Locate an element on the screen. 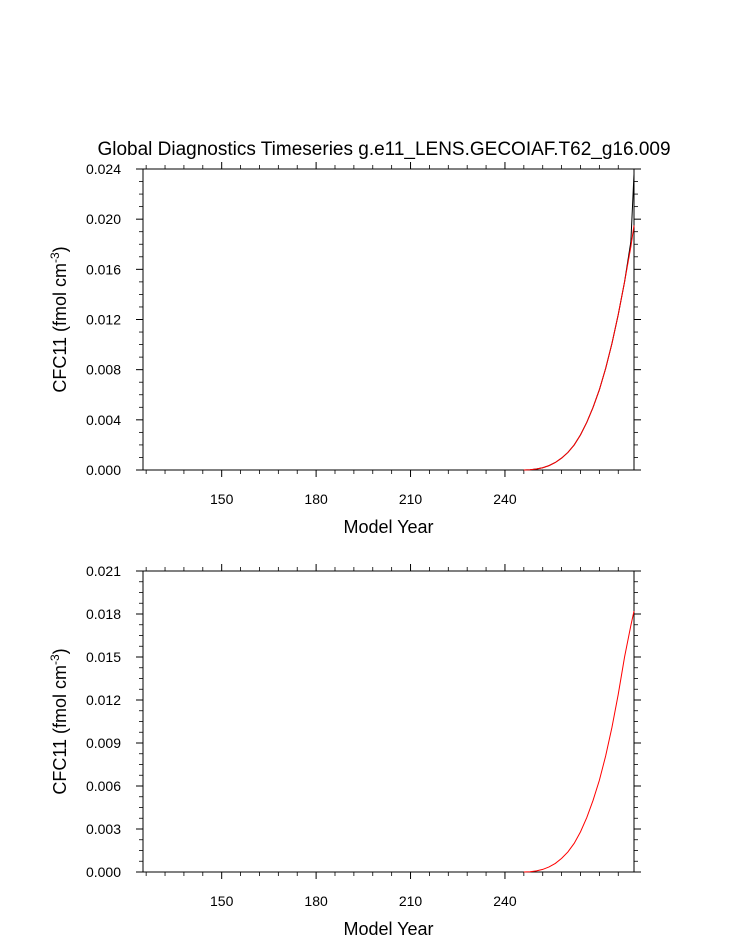  y-tick-label: 0.021 is located at coordinates (103, 571).